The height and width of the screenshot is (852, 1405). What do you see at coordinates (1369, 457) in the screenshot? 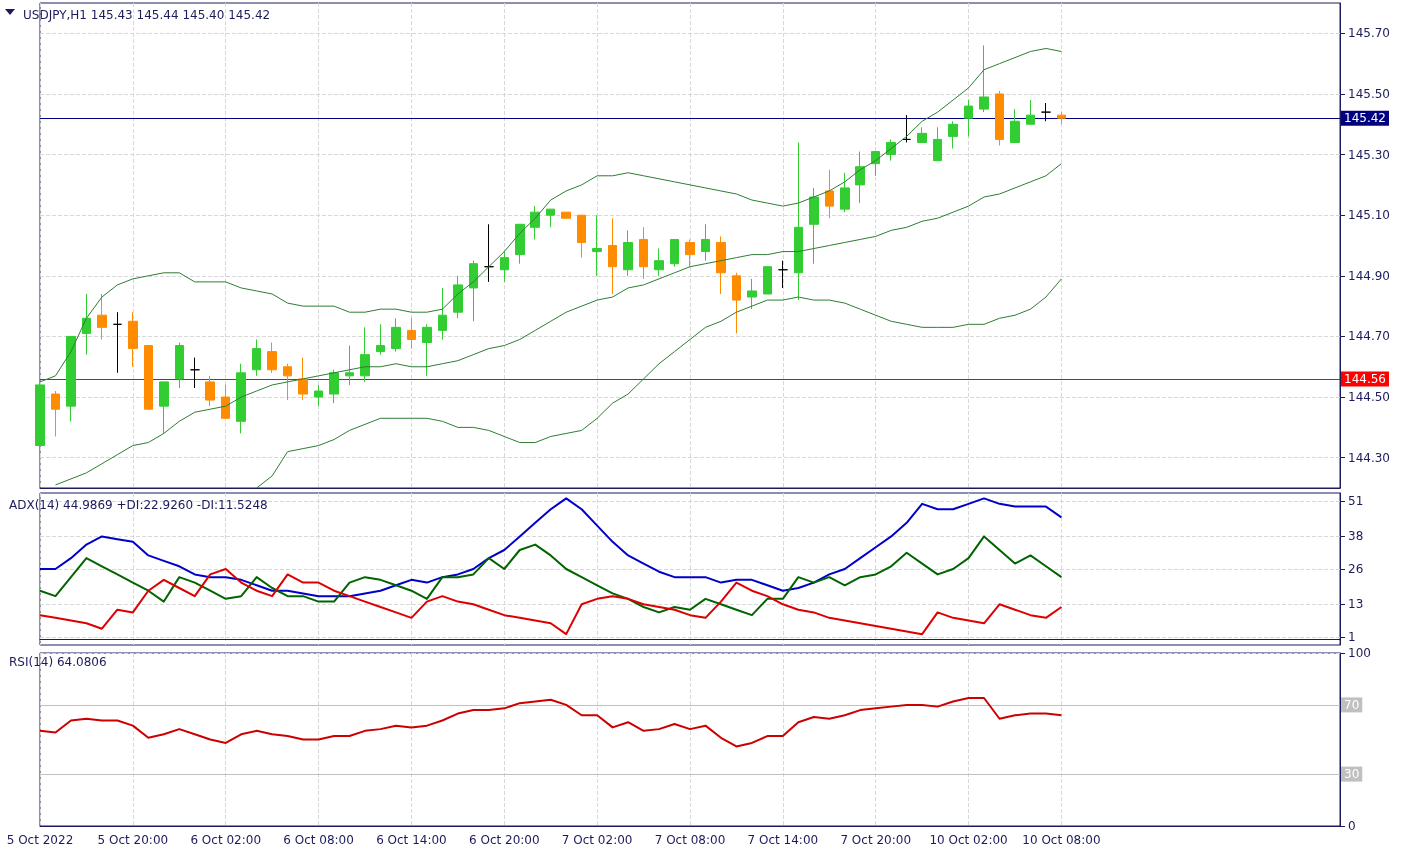
I see `y-tick-label: 144.30` at bounding box center [1369, 457].